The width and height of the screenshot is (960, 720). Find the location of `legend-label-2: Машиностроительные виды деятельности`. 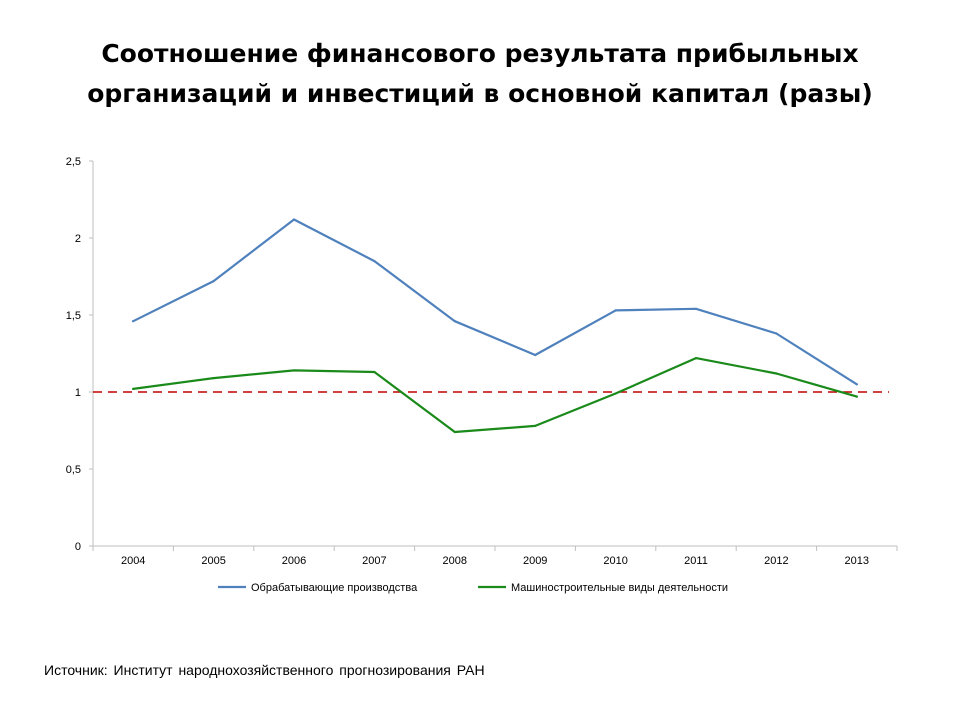

legend-label-2: Машиностроительные виды деятельности is located at coordinates (619, 588).